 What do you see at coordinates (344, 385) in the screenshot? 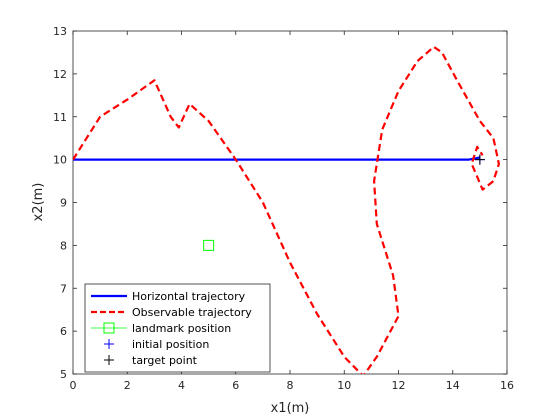
I see `x-tick-label: 10` at bounding box center [344, 385].